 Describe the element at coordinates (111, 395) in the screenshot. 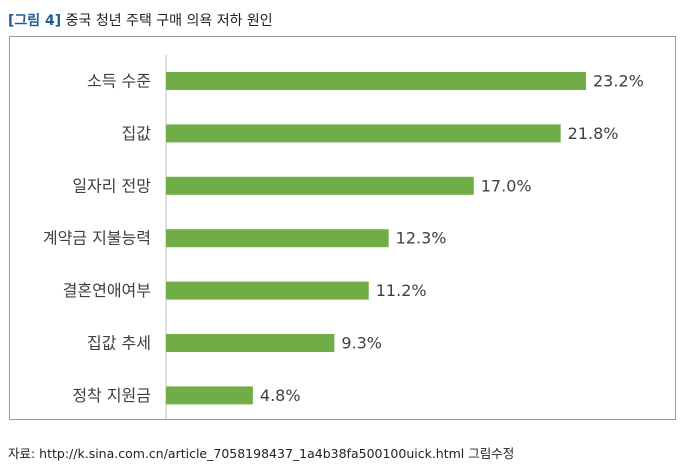

I see `category-label: 정착 지원금` at that location.